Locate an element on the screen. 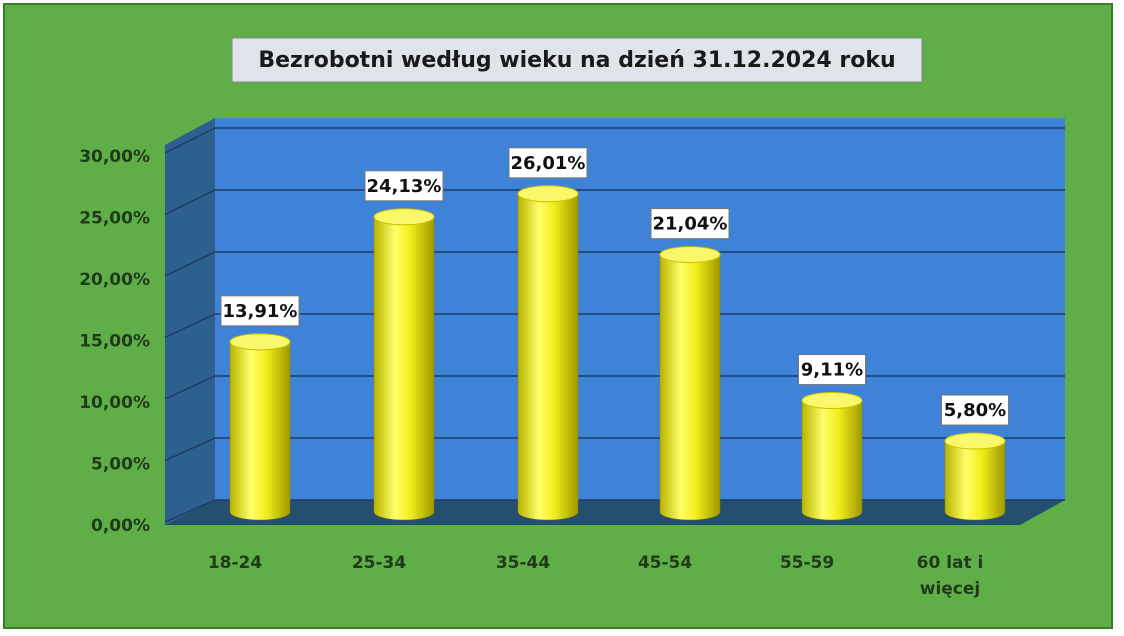  floor is located at coordinates (615, 512).